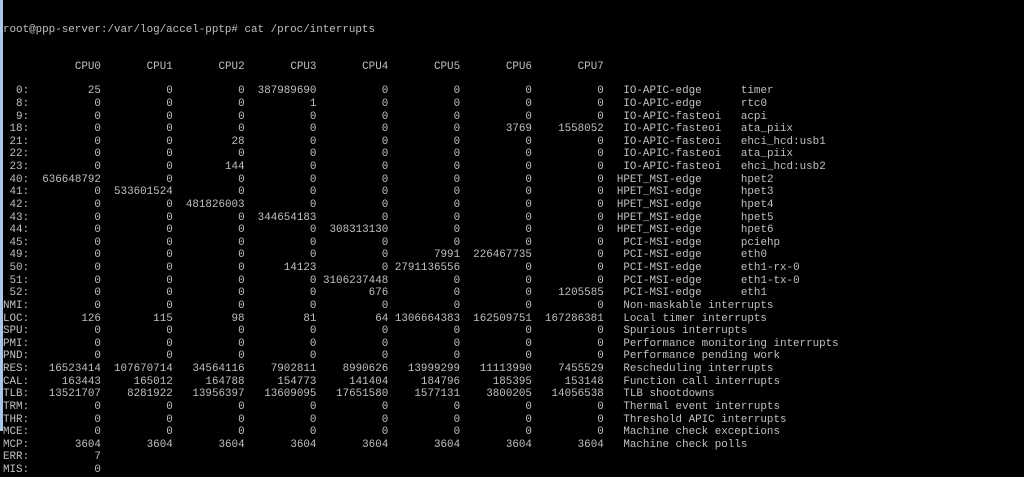  I want to click on irq-label: TLB:, so click(16, 394).